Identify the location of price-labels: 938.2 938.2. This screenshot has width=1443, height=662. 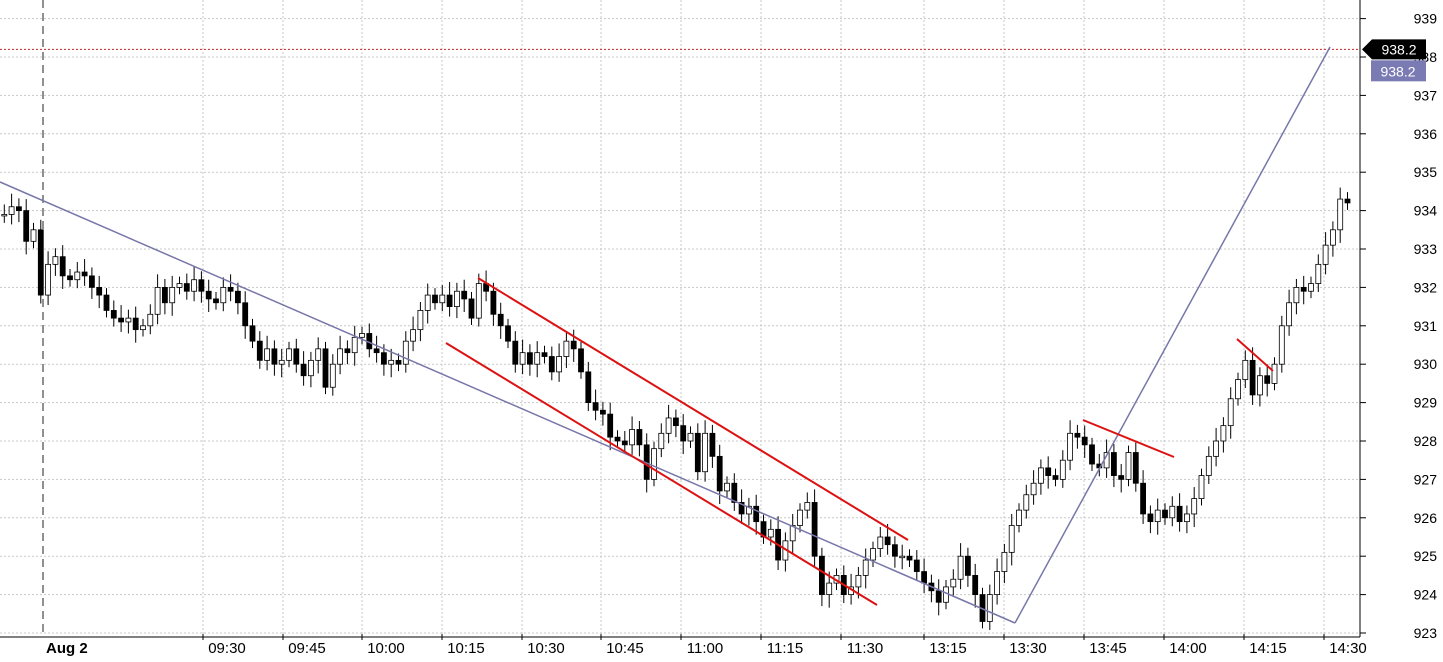
(1394, 60).